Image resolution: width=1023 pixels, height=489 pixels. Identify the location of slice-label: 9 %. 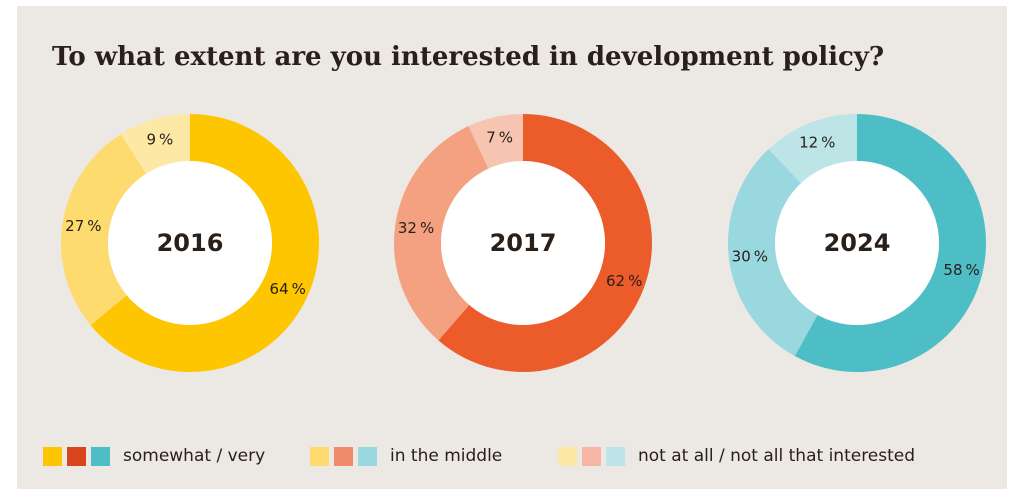
(159, 139).